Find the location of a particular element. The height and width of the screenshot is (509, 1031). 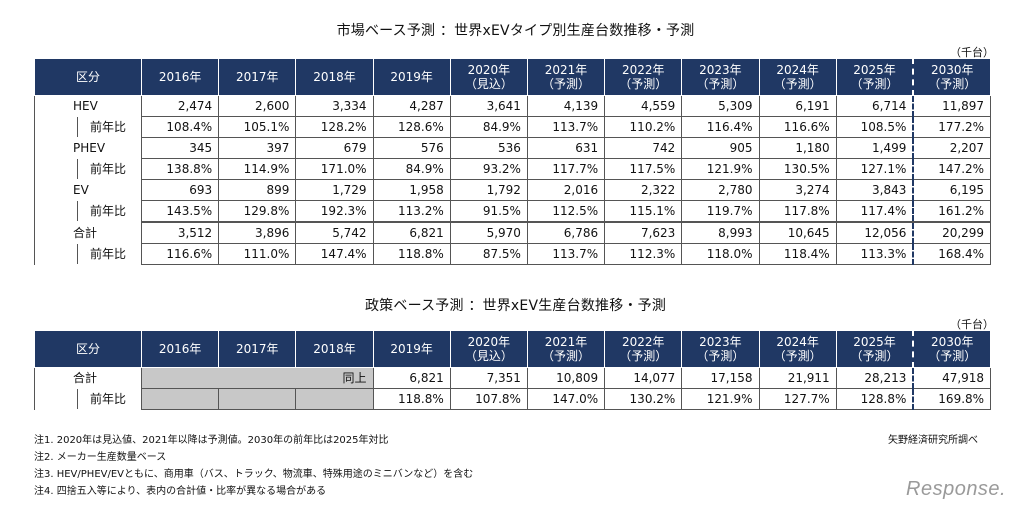

yoy-label-cell: 前年比 is located at coordinates (88, 127).